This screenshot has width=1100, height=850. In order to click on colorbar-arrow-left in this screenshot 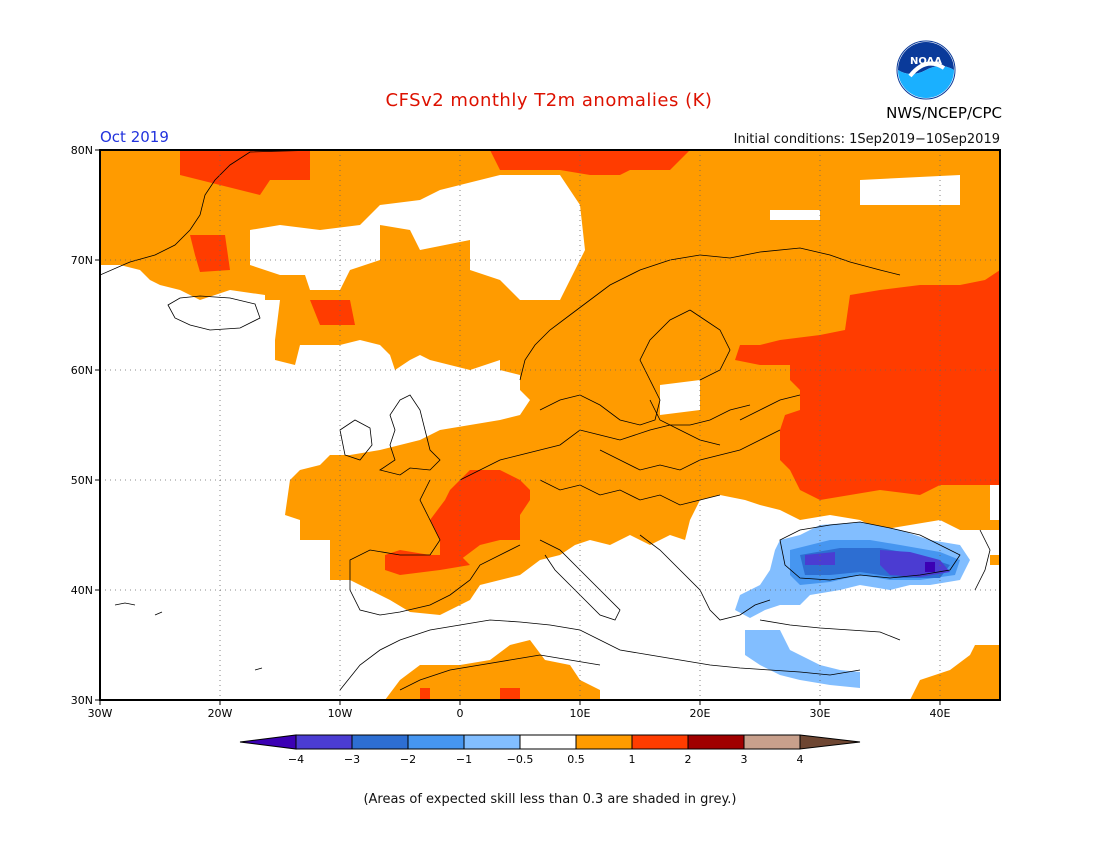, I will do `click(268, 742)`.